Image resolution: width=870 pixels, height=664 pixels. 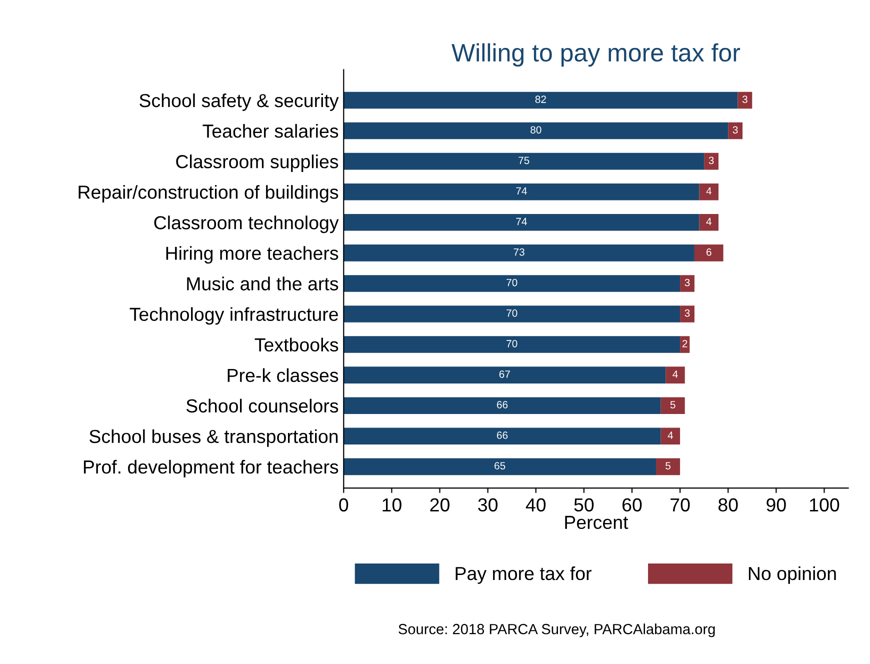 I want to click on data-label: 73, so click(x=519, y=252).